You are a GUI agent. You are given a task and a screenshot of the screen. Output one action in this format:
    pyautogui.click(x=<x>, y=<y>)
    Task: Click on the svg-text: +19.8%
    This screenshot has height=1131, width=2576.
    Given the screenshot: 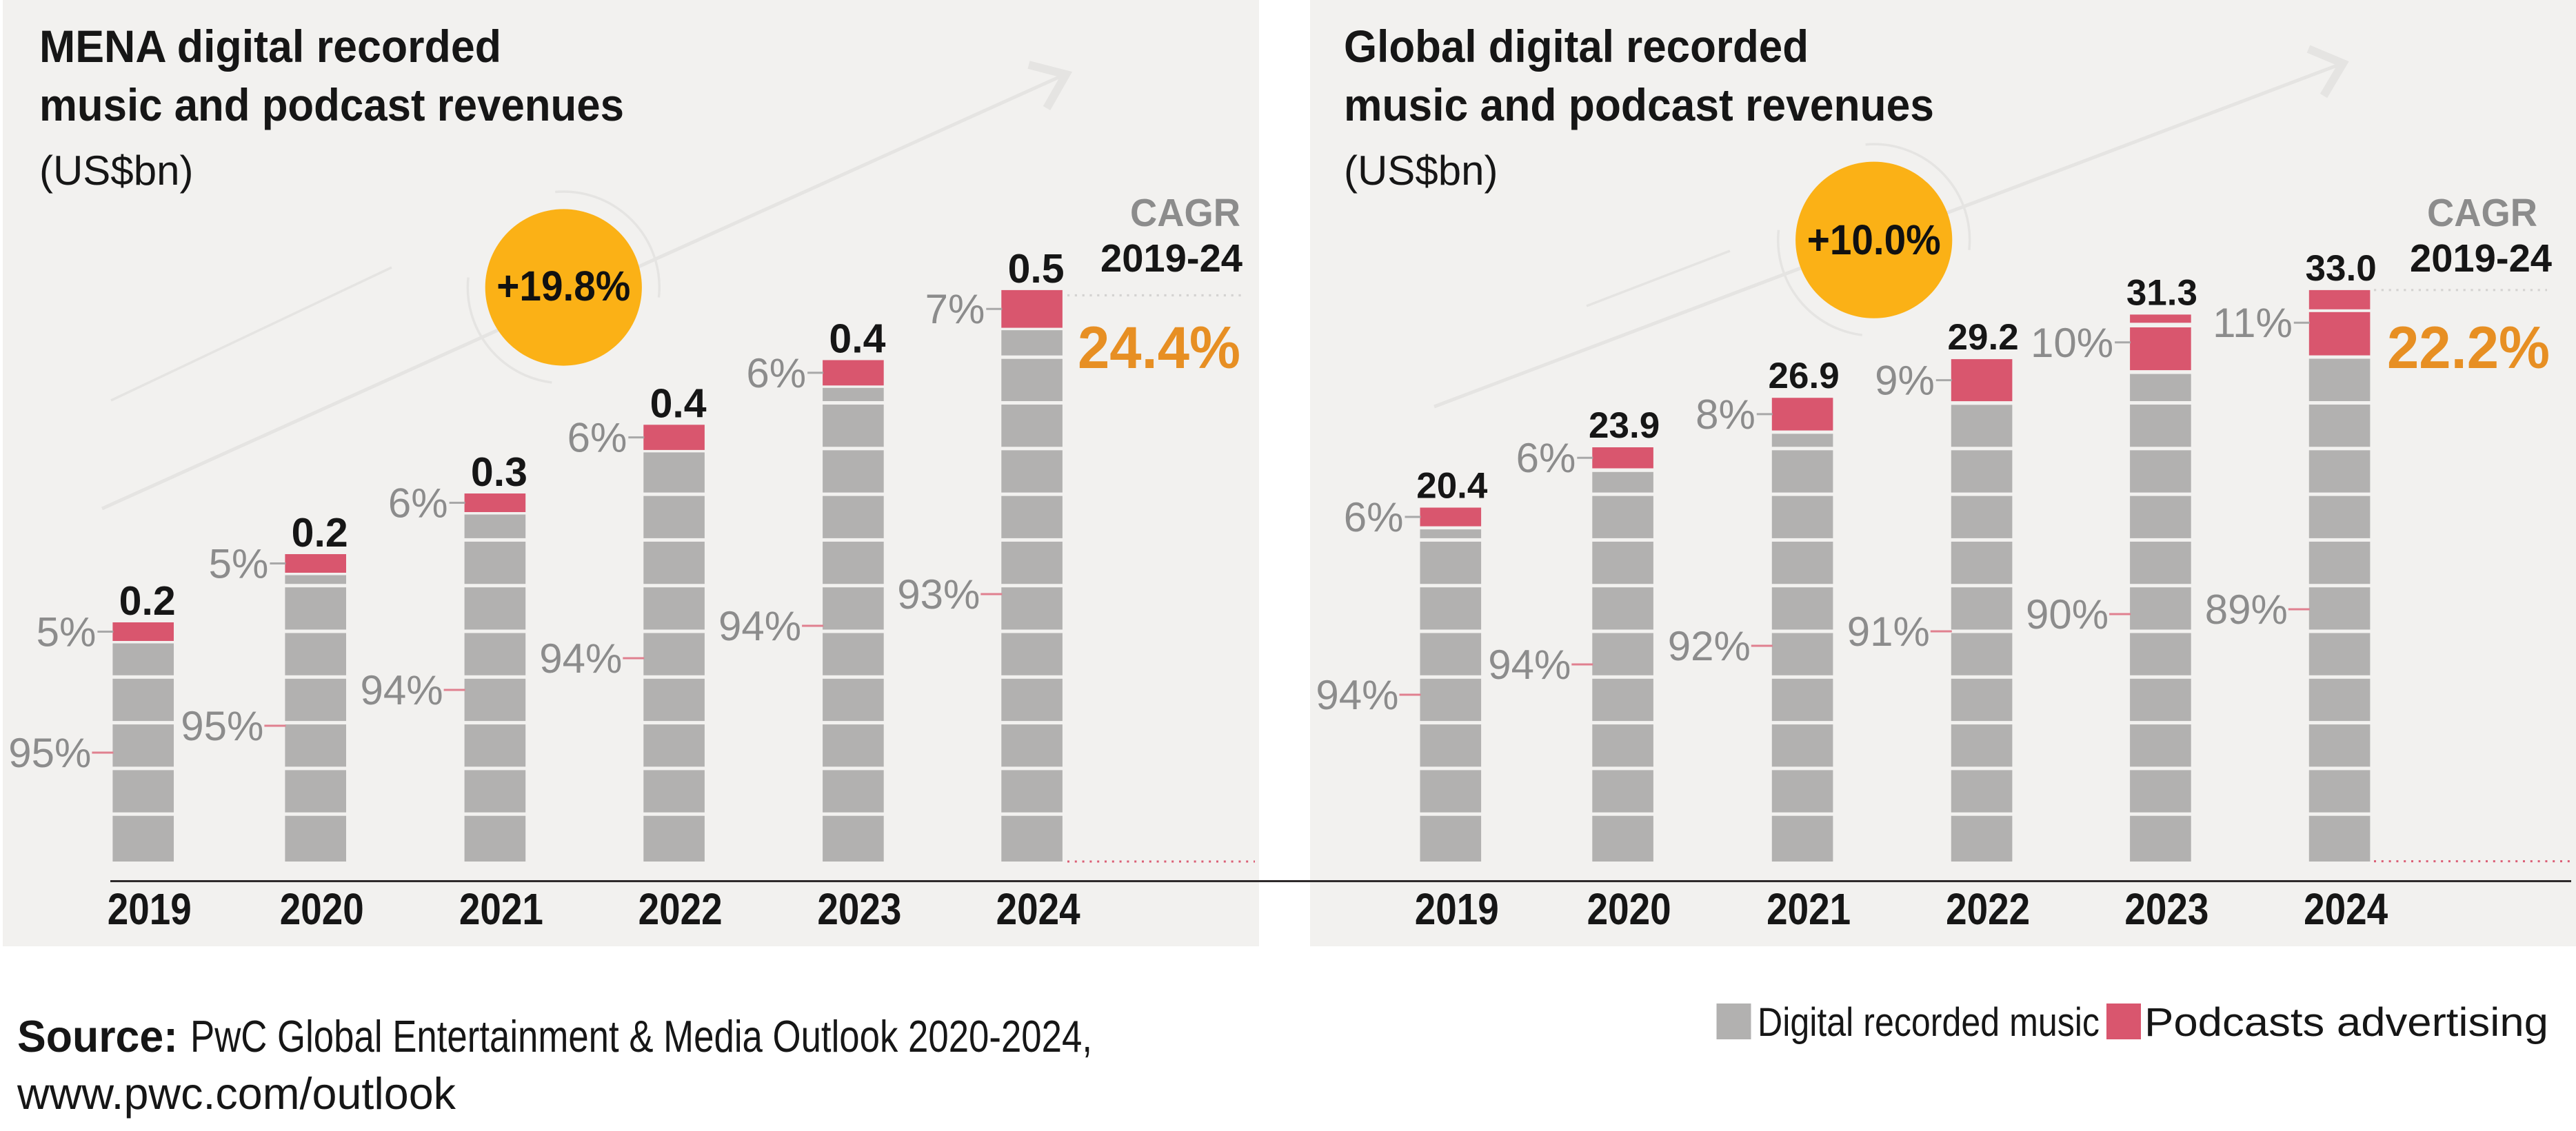 What is the action you would take?
    pyautogui.click(x=563, y=286)
    